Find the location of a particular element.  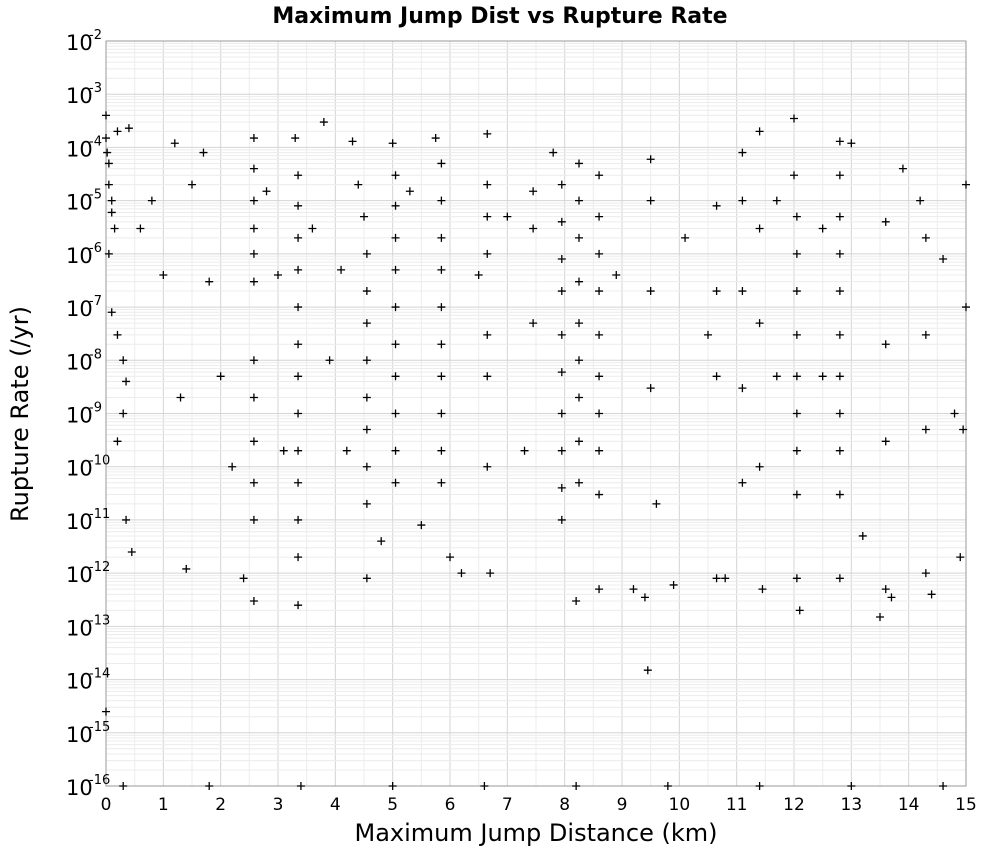

x-axis-label: Maximum Jump Distance (km) is located at coordinates (536, 833).